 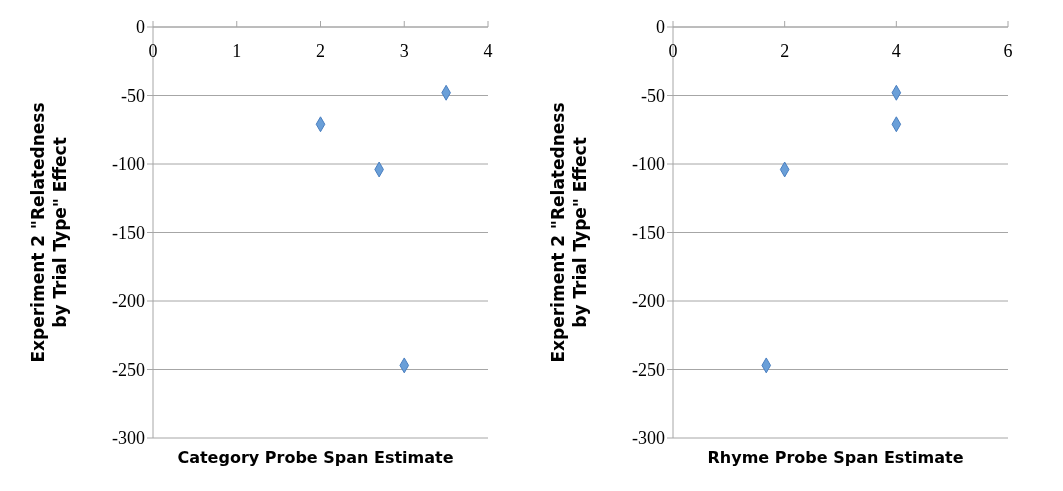 I want to click on x-tick-label: 6, so click(x=1008, y=51).